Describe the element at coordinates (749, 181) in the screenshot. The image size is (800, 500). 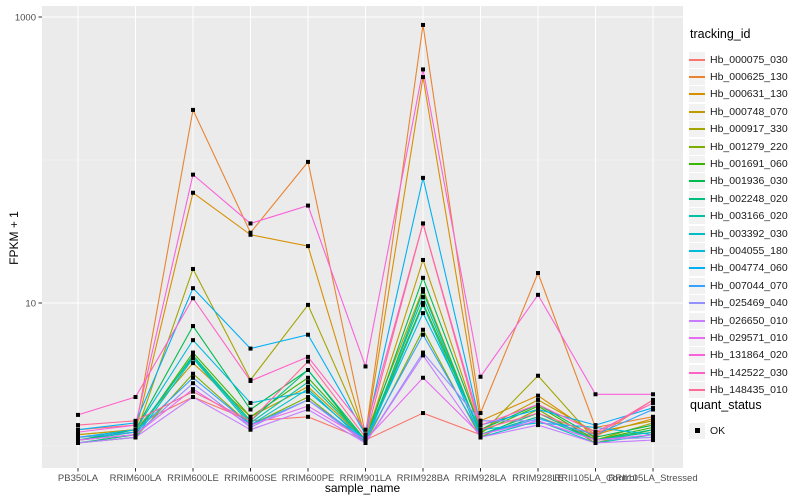
I see `legend-item-label: Hb_001936_030` at that location.